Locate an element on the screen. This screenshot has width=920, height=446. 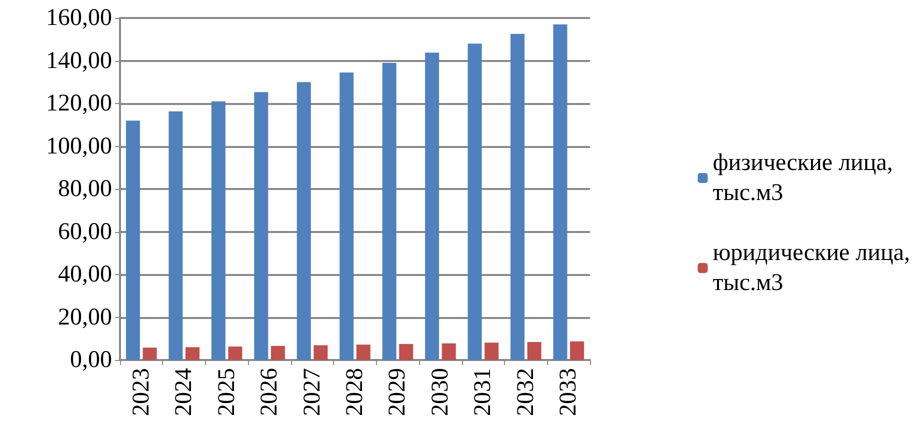
x-tick-label: 2033 is located at coordinates (569, 392).